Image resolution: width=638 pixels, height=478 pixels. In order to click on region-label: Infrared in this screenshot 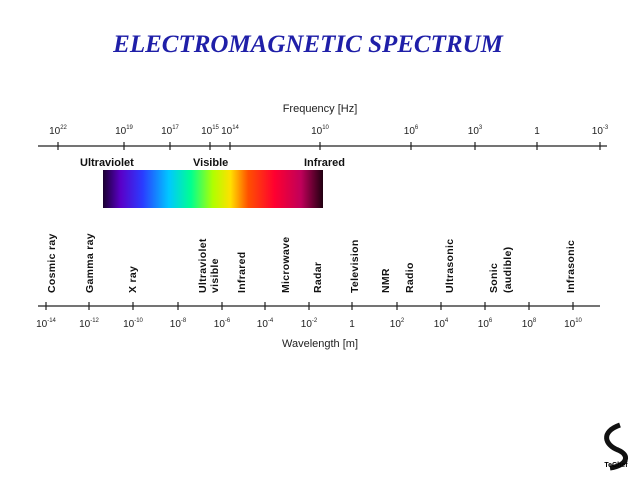, I will do `click(242, 273)`.